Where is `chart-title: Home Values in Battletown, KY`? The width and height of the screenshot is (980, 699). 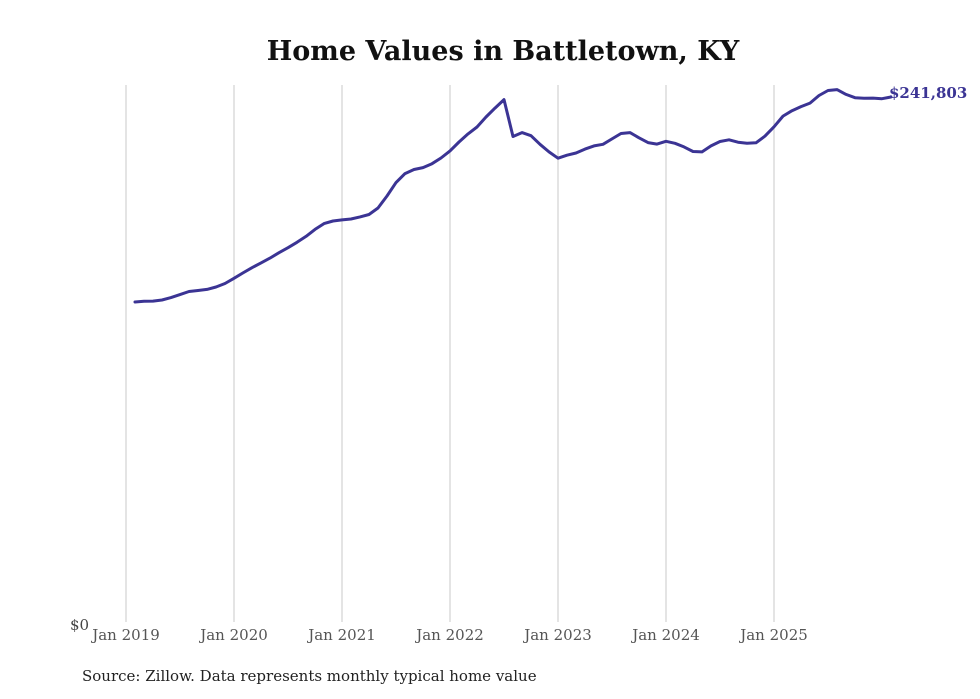
chart-title: Home Values in Battletown, KY is located at coordinates (503, 51).